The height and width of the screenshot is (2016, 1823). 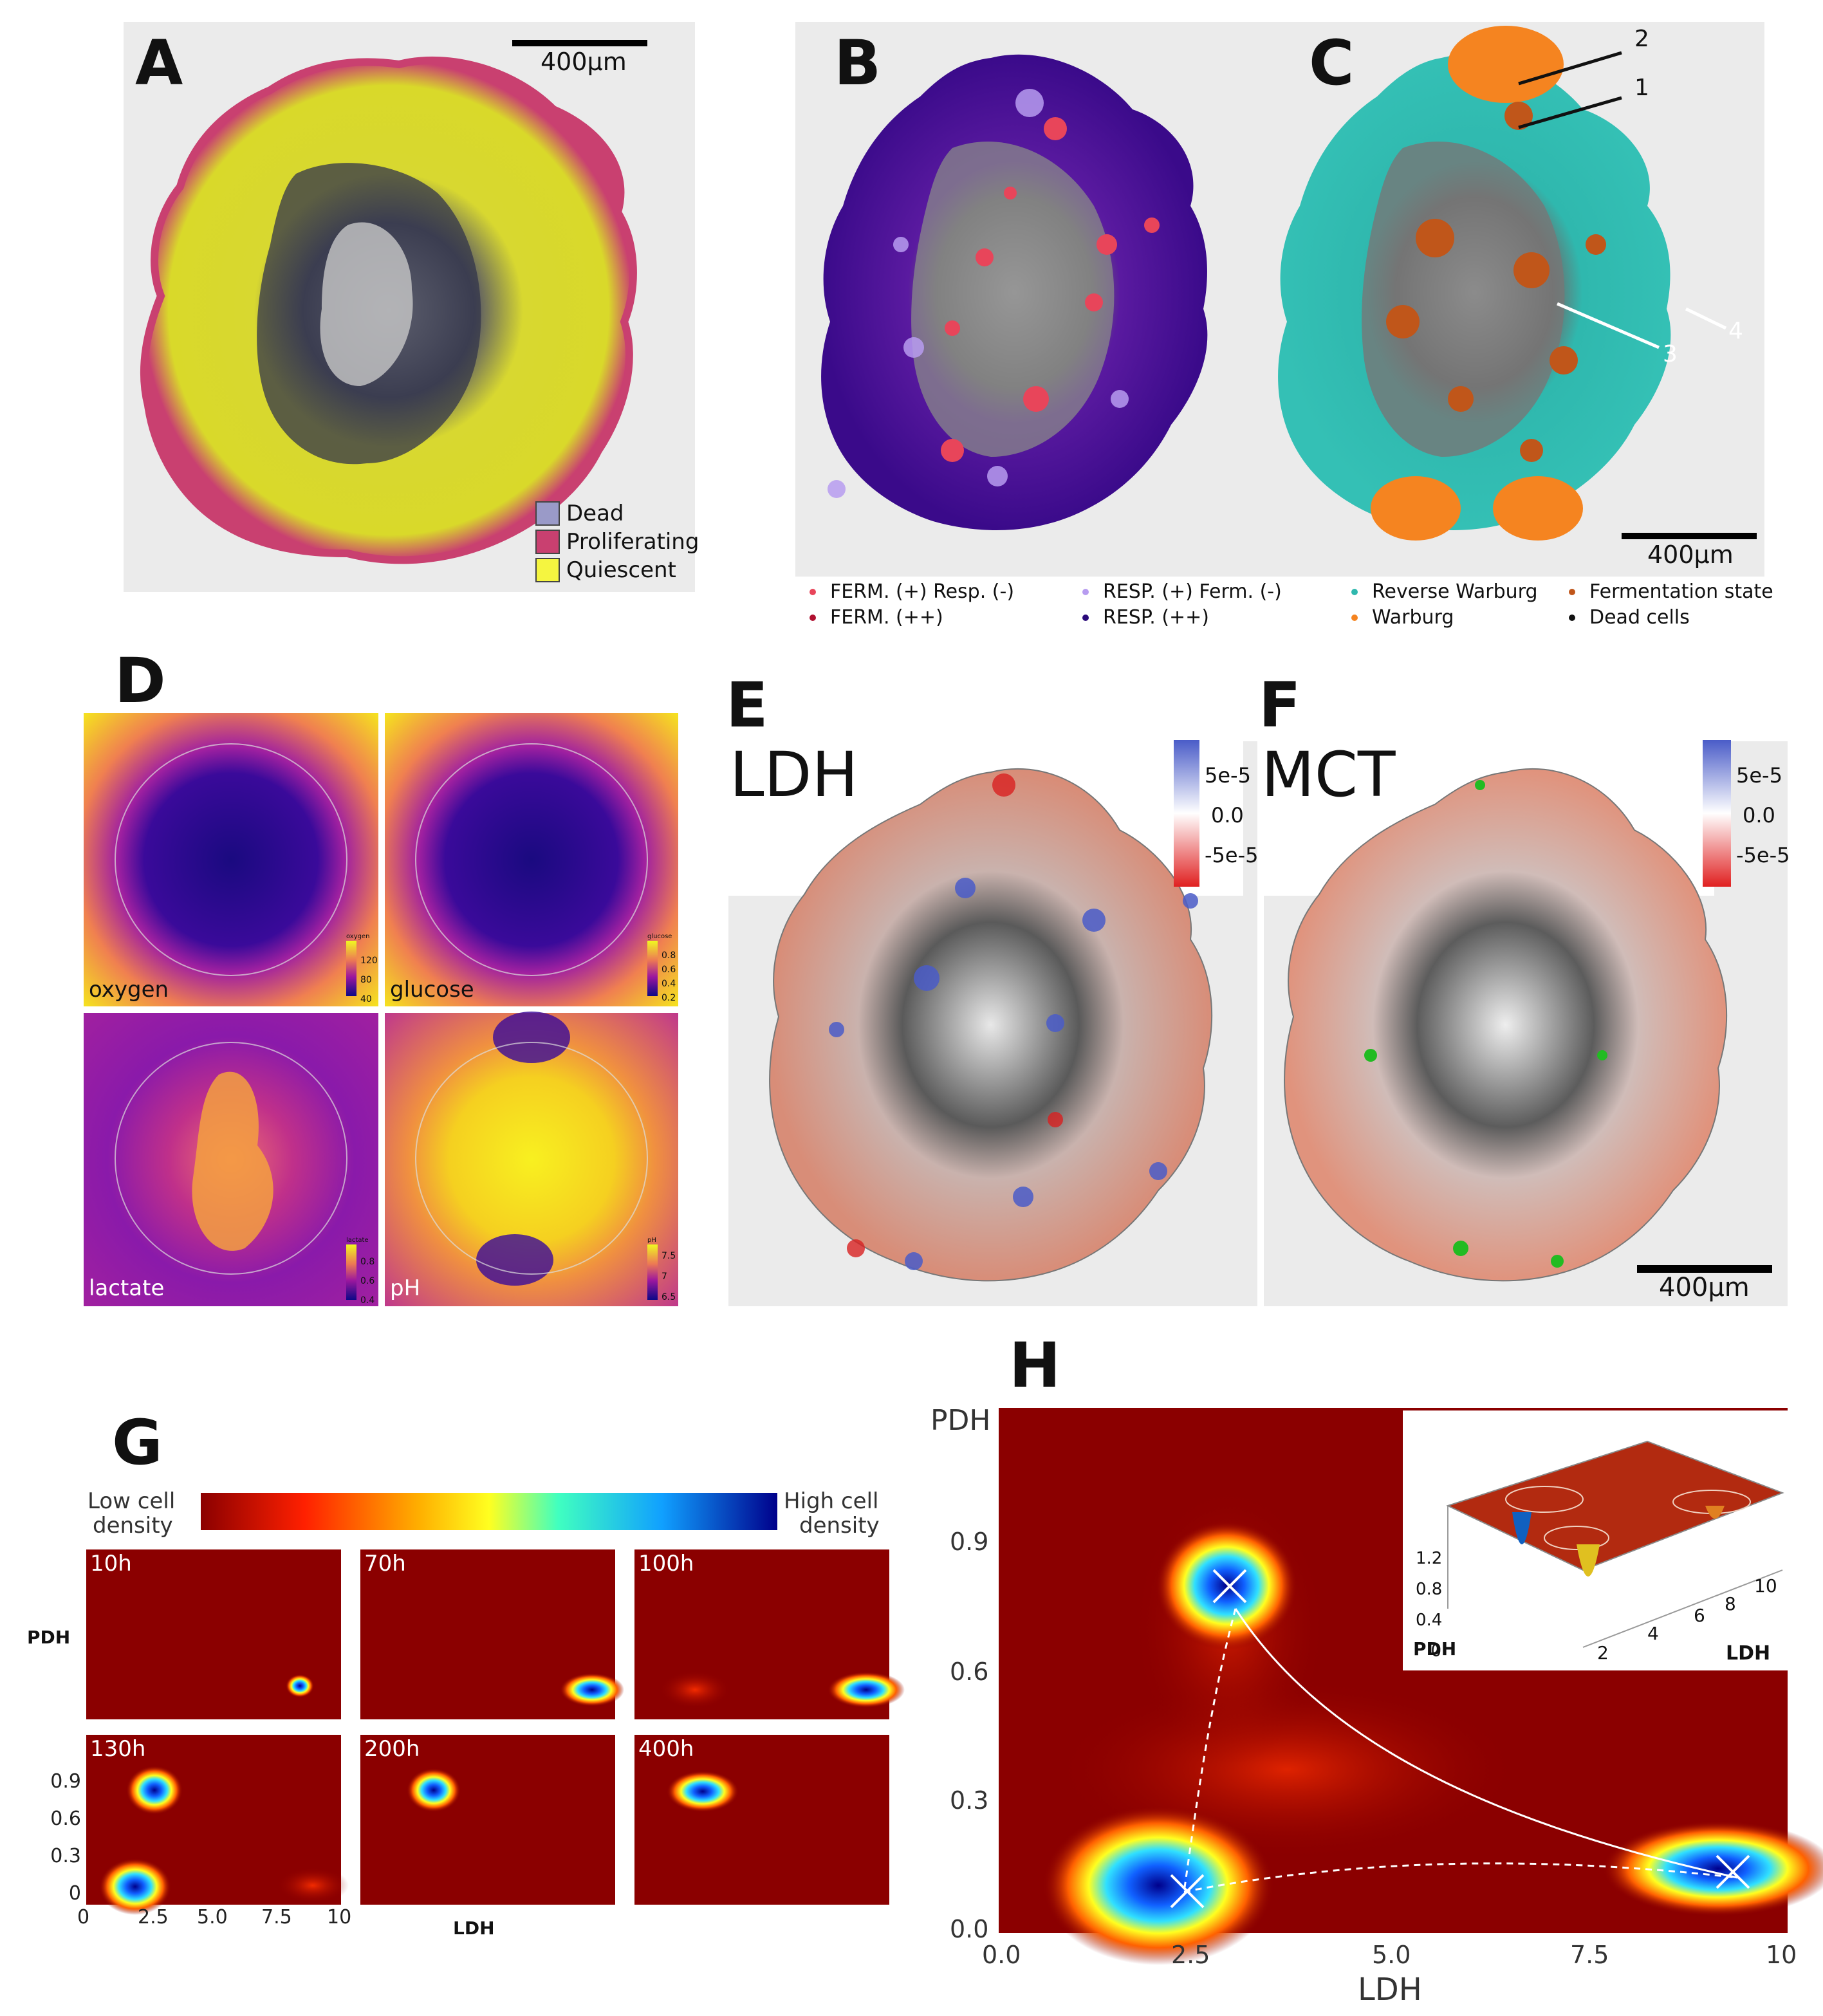 What do you see at coordinates (213, 1917) in the screenshot?
I see `panel-g-xtick-5.0: 5.0` at bounding box center [213, 1917].